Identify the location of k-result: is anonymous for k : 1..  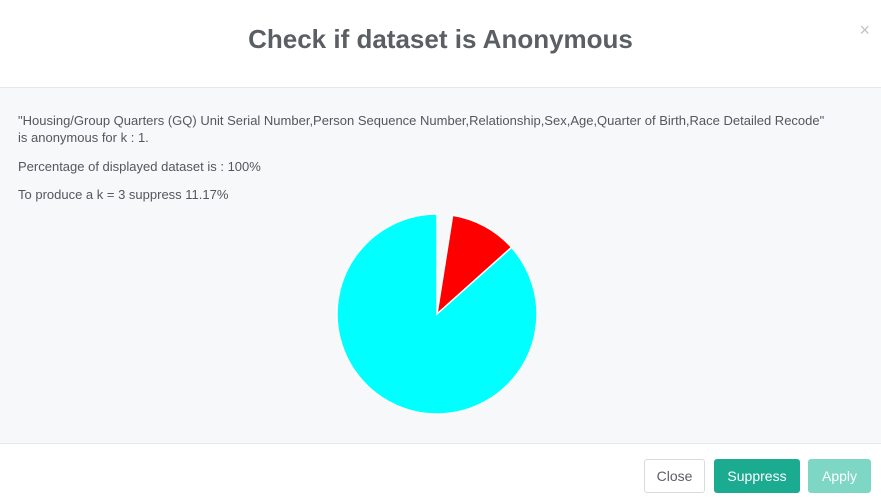
(83, 137).